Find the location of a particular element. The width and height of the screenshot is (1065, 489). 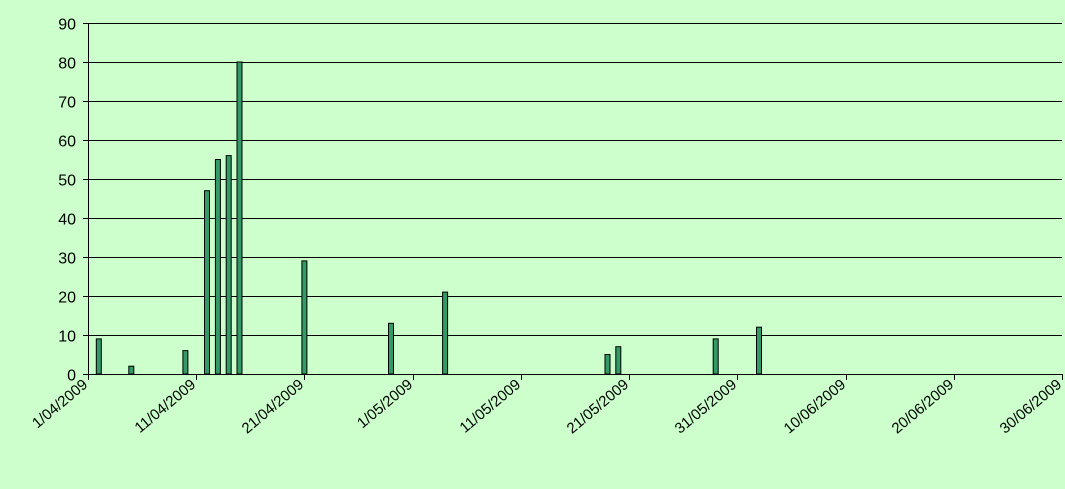

x-tick-label: 21/04/2009 is located at coordinates (273, 406).